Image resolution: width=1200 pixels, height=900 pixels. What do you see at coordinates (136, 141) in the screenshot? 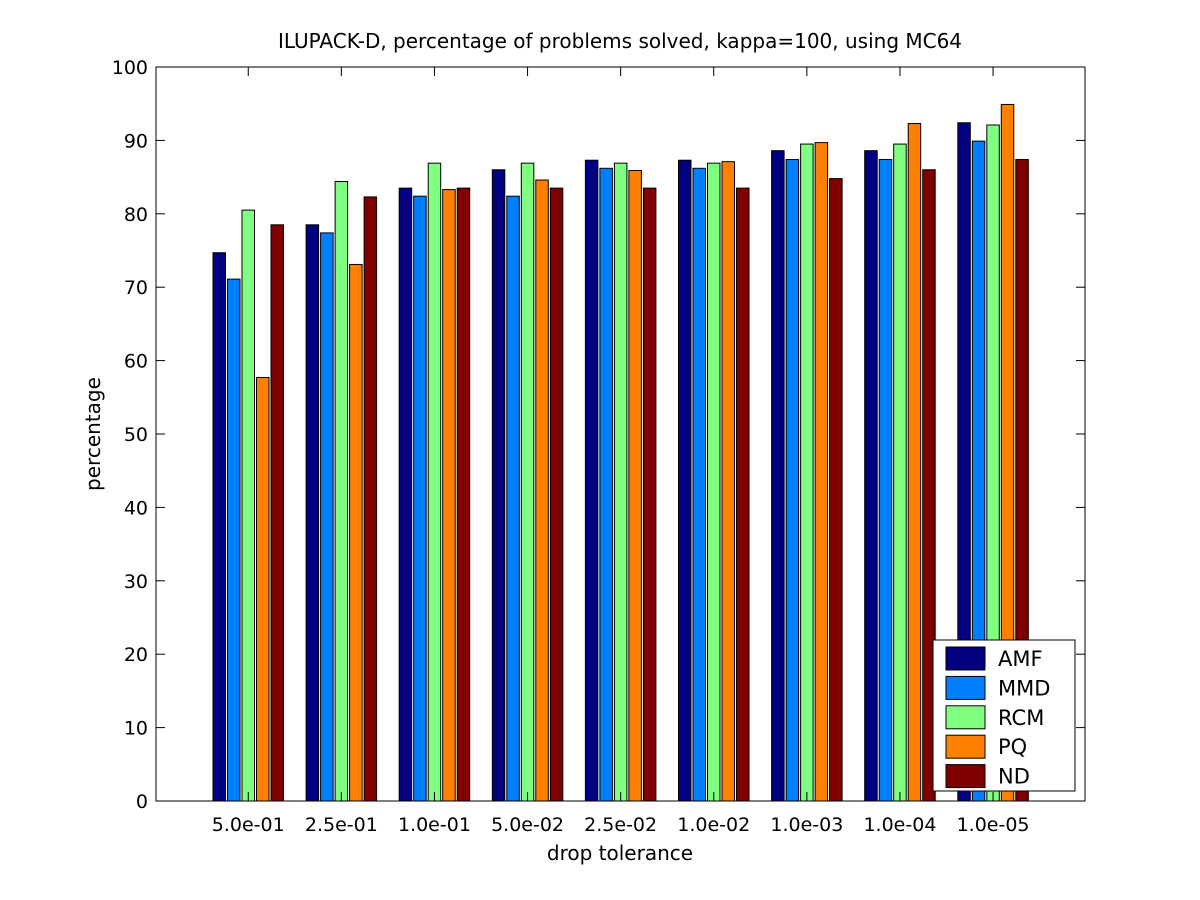
I see `y-tick-label: 90` at bounding box center [136, 141].